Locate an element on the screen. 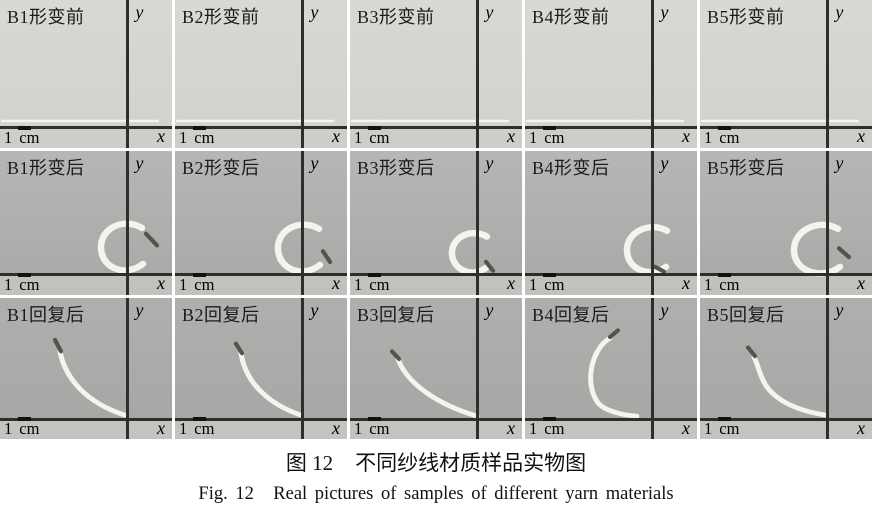 The image size is (872, 532). sample-photo-b1-before: B1形变前 y x 1 cm is located at coordinates (86, 74).